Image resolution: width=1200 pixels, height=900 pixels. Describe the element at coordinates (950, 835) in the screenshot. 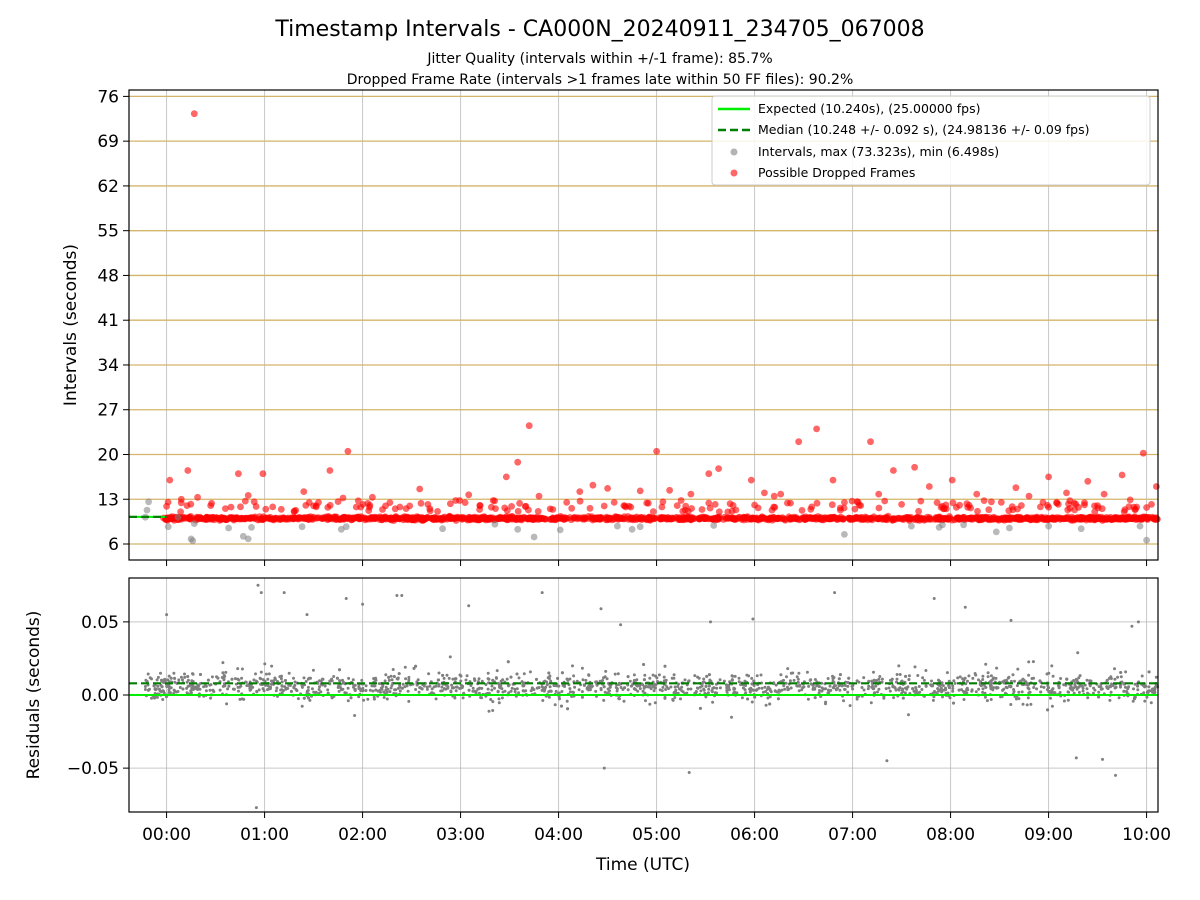

I see `x-tick-label: 08:00` at that location.